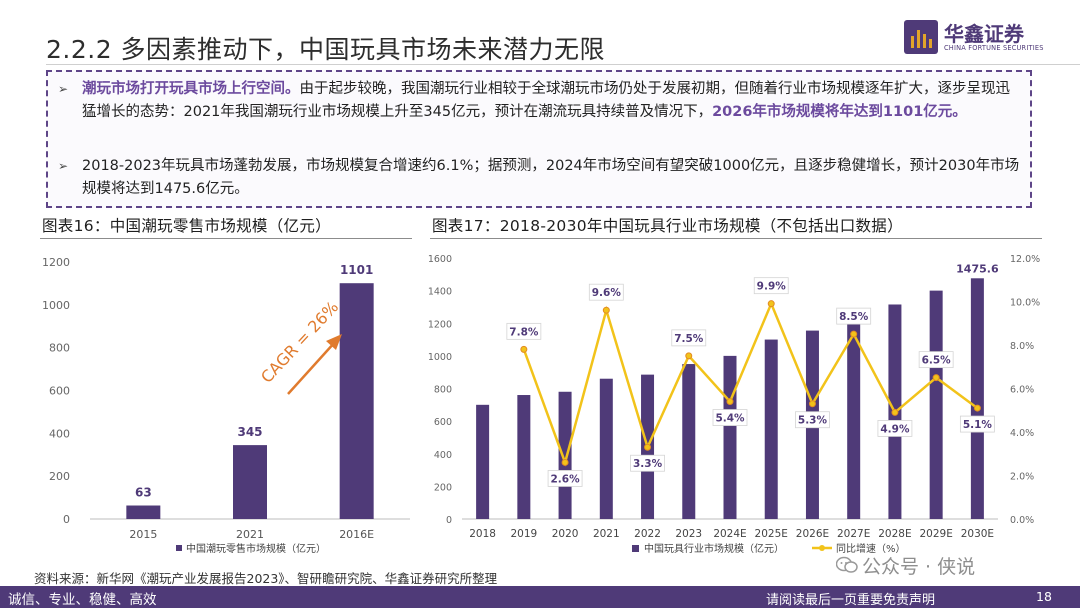 This screenshot has width=1080, height=608. Describe the element at coordinates (977, 268) in the screenshot. I see `bar-data-label: 1475.6` at that location.